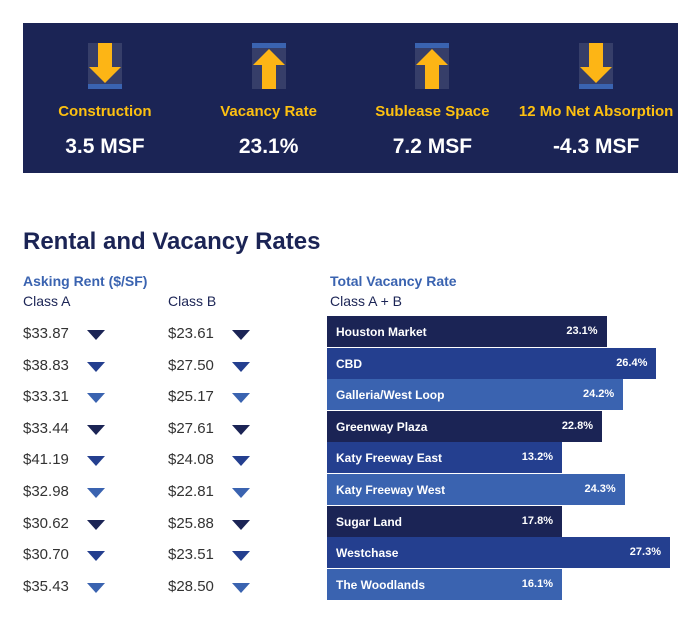  I want to click on class-b-rent: $25.88, so click(191, 523).